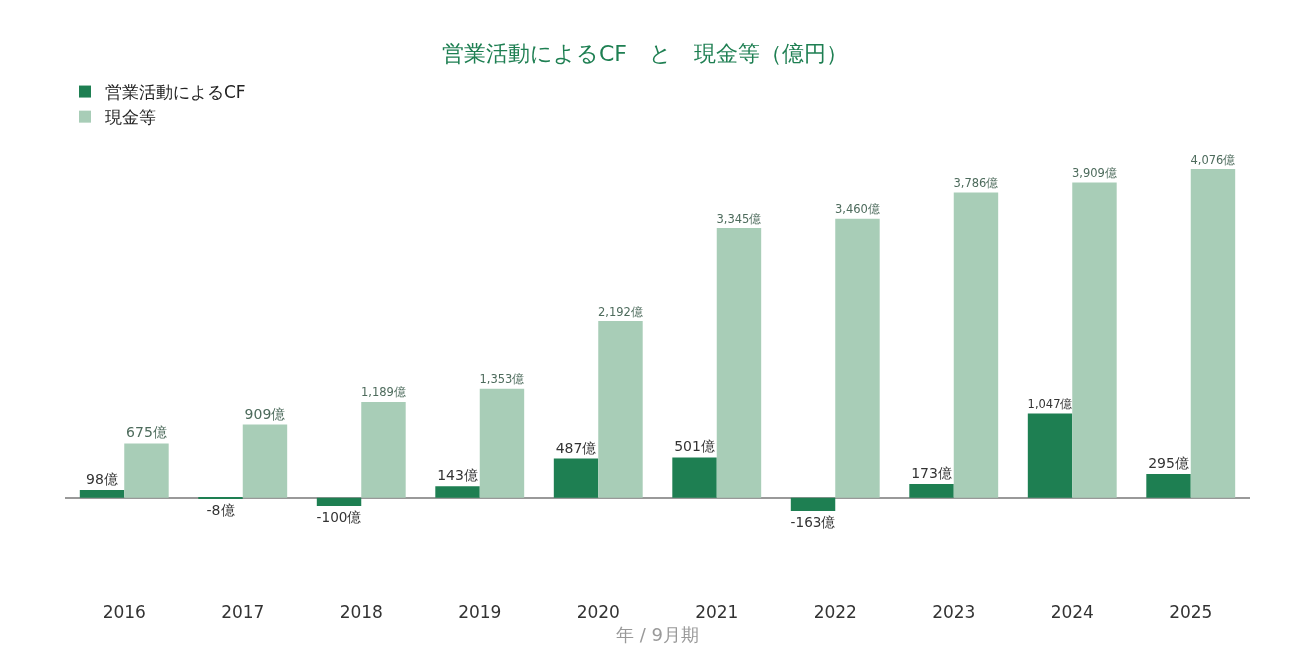 The image size is (1290, 645). What do you see at coordinates (383, 392) in the screenshot?
I see `data-label: 1,189億` at bounding box center [383, 392].